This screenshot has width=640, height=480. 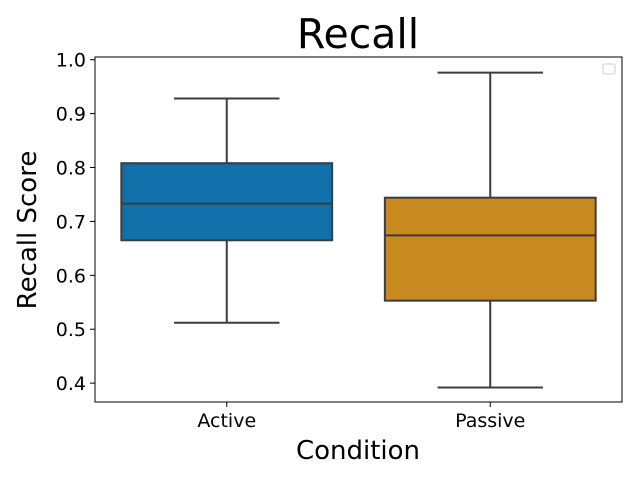 What do you see at coordinates (28, 230) in the screenshot?
I see `y-axis-label: Recall Score` at bounding box center [28, 230].